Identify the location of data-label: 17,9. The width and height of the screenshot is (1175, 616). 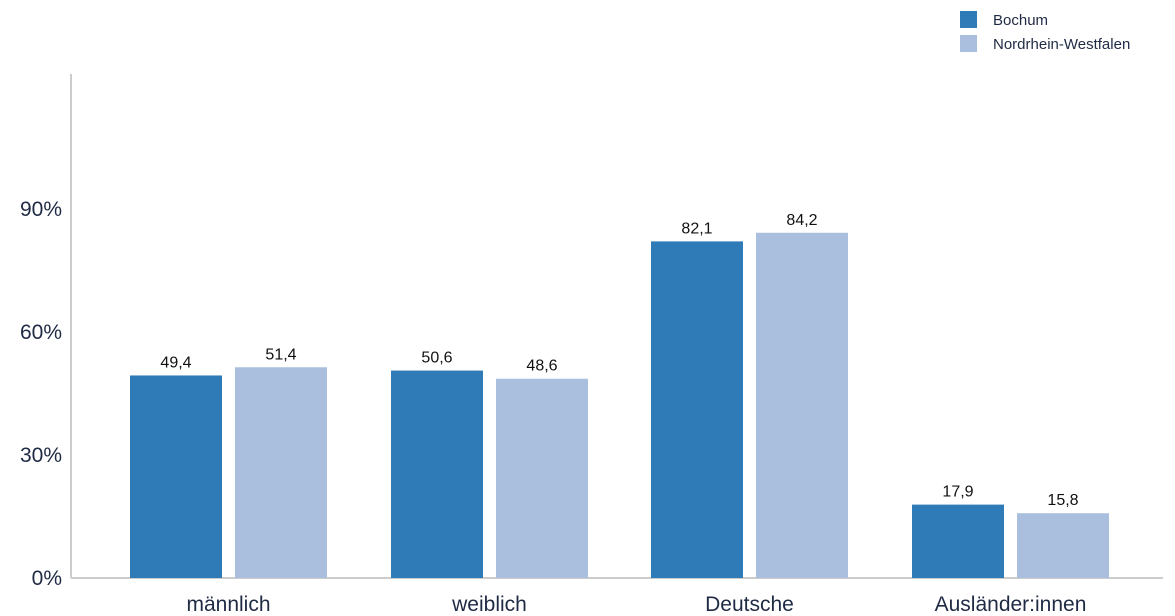
(957, 492).